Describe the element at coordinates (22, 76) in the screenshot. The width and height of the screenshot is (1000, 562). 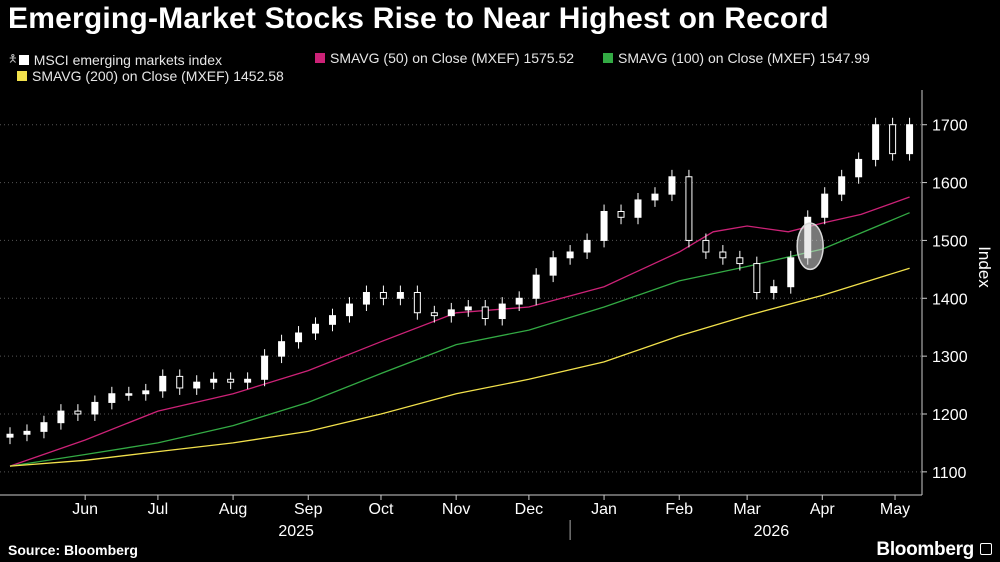
I see `legend-swatch-sma200` at that location.